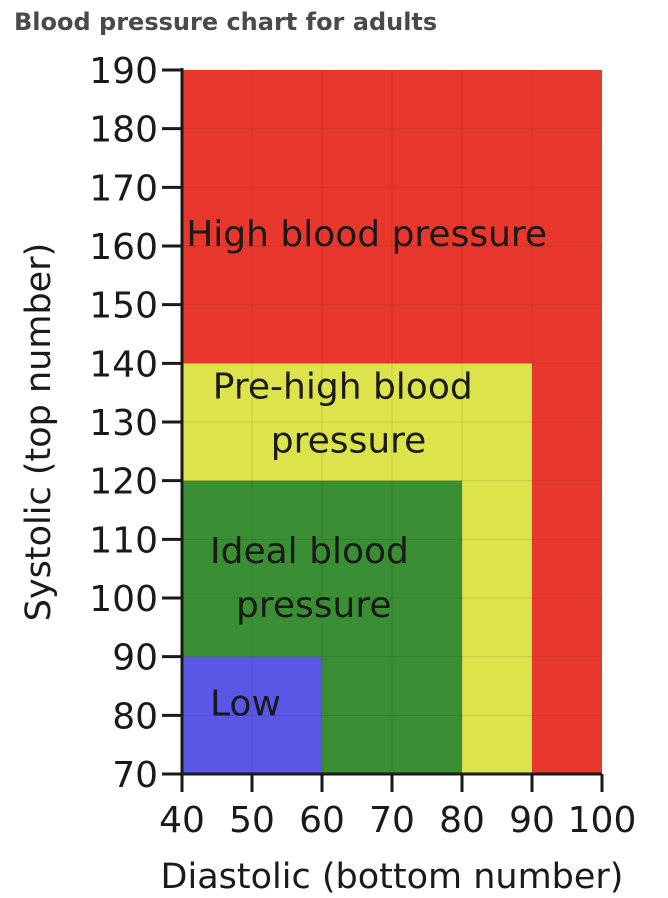 The width and height of the screenshot is (668, 898). What do you see at coordinates (309, 578) in the screenshot?
I see `zone-label-ideal: Ideal blood pressure` at bounding box center [309, 578].